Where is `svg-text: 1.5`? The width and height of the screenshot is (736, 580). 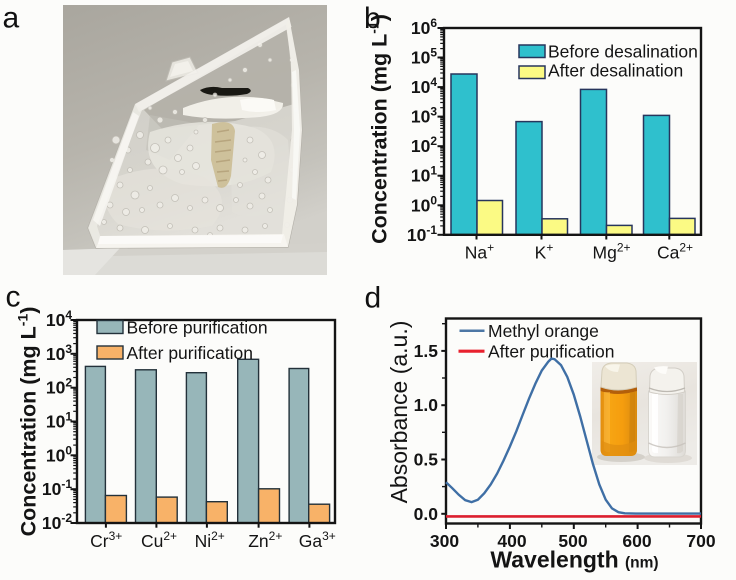 svg-text: 1.5 is located at coordinates (426, 351).